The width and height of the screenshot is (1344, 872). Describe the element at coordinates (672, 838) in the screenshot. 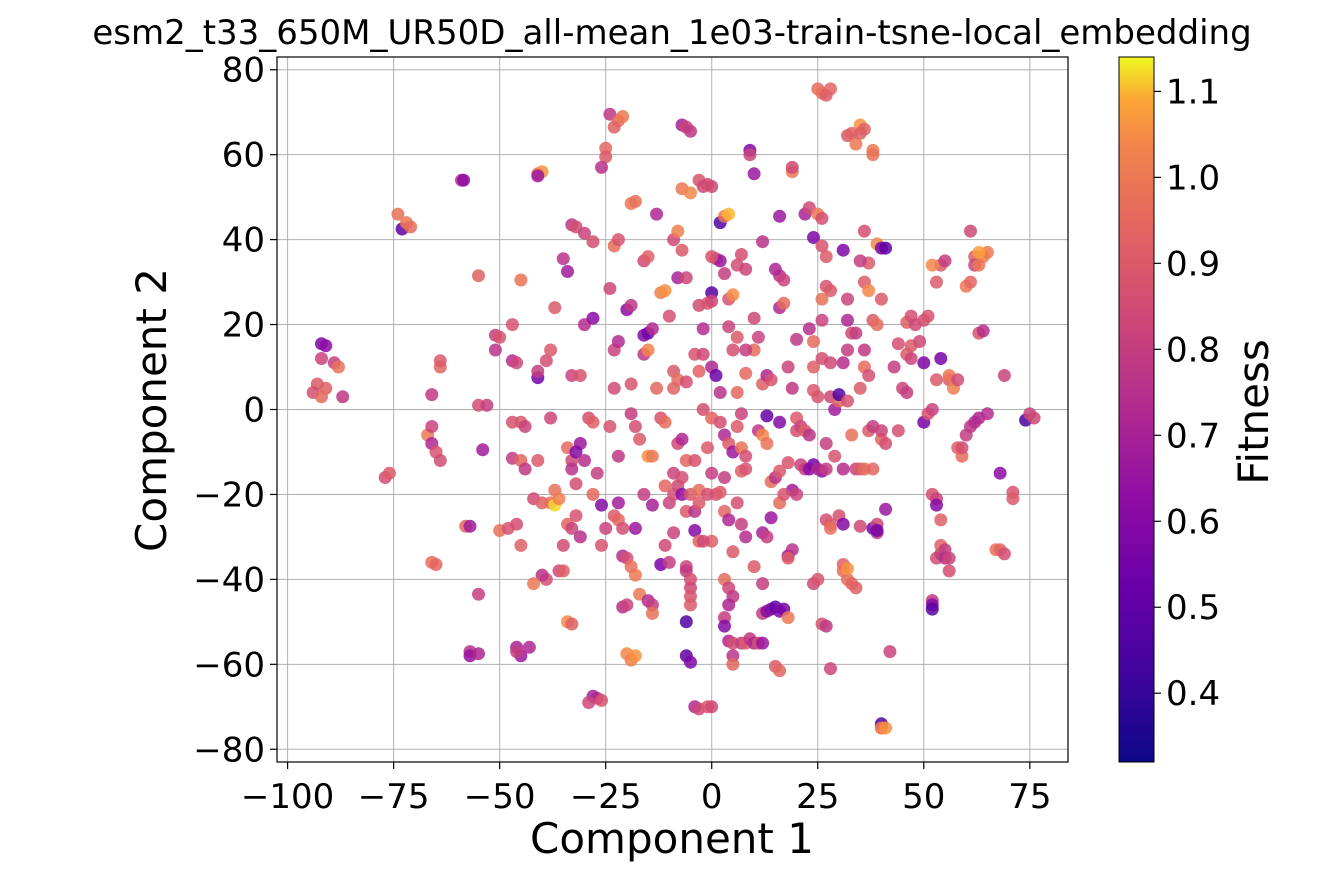

I see `x-axis-label: Component 1` at that location.